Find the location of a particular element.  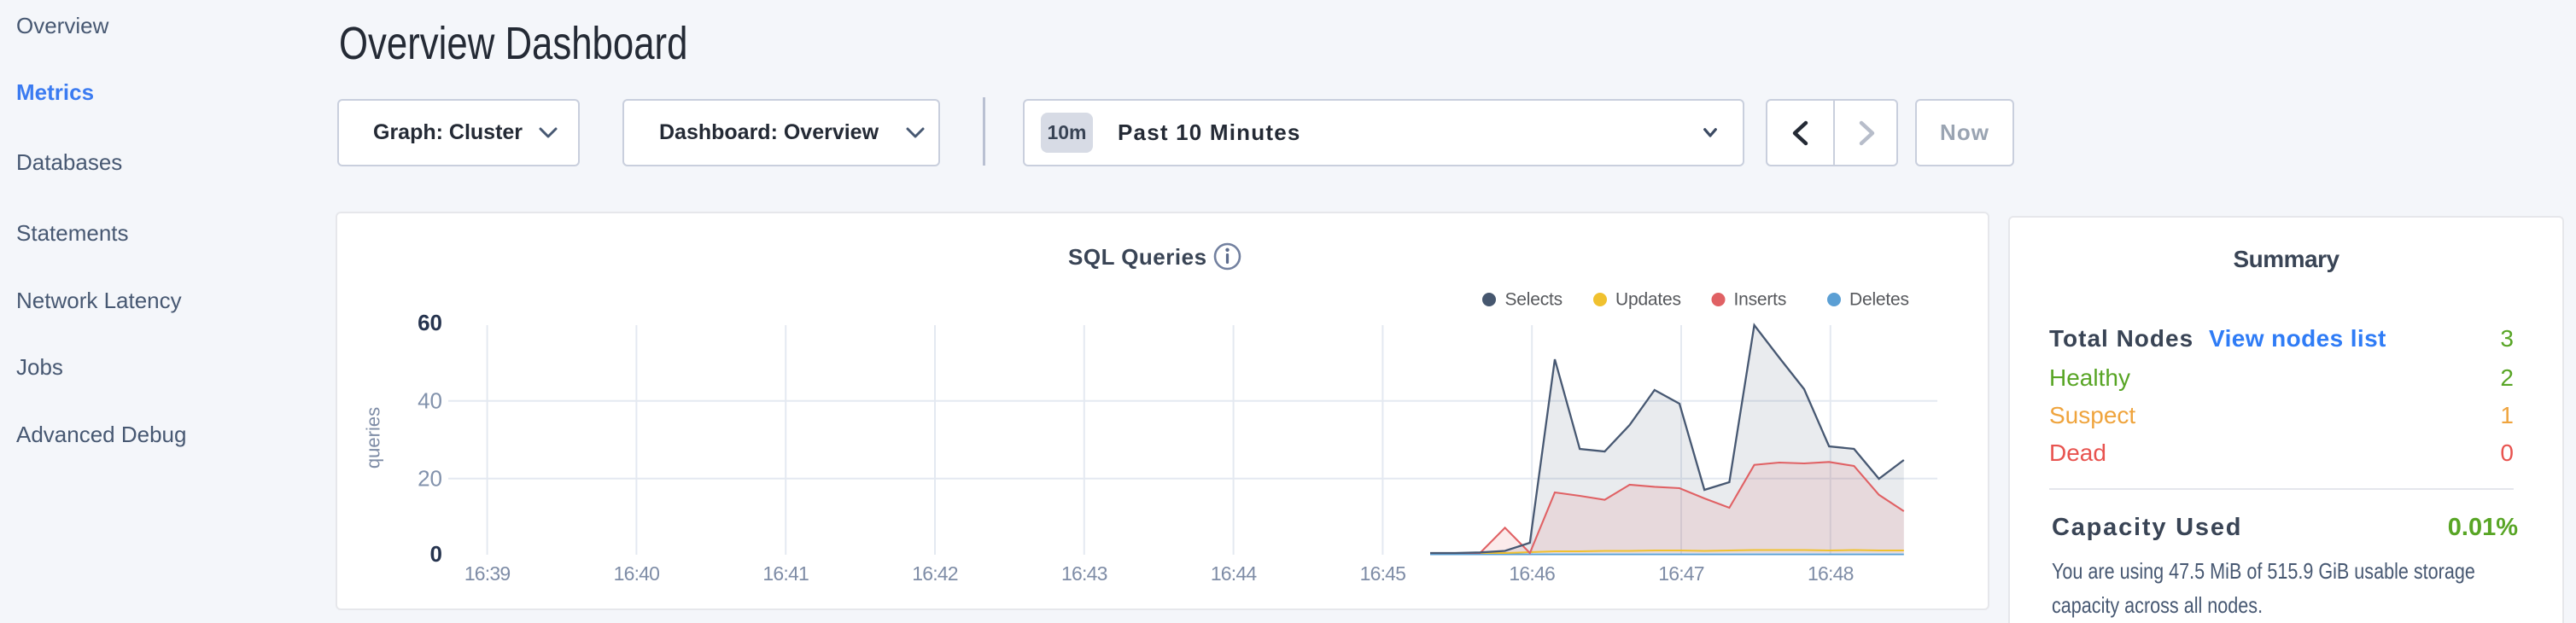

svg-text: 60 is located at coordinates (430, 322).